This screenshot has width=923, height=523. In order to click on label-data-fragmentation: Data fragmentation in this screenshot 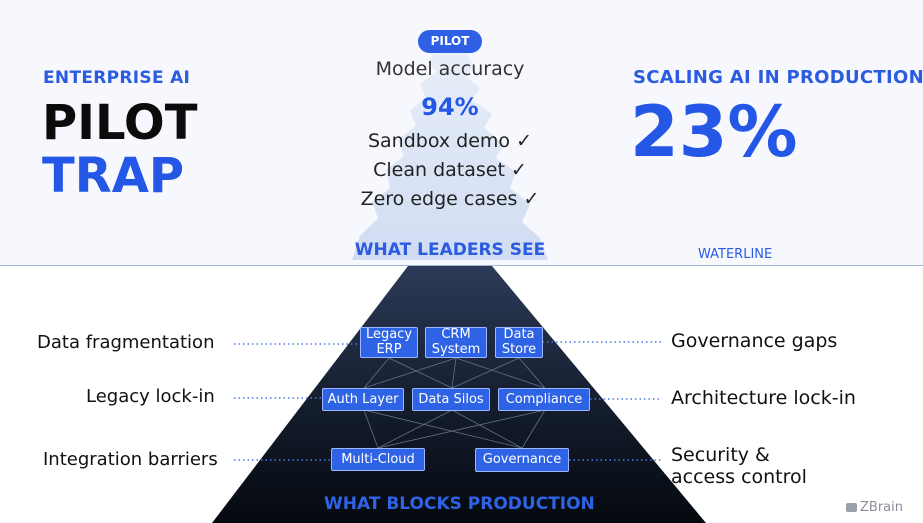, I will do `click(126, 342)`.